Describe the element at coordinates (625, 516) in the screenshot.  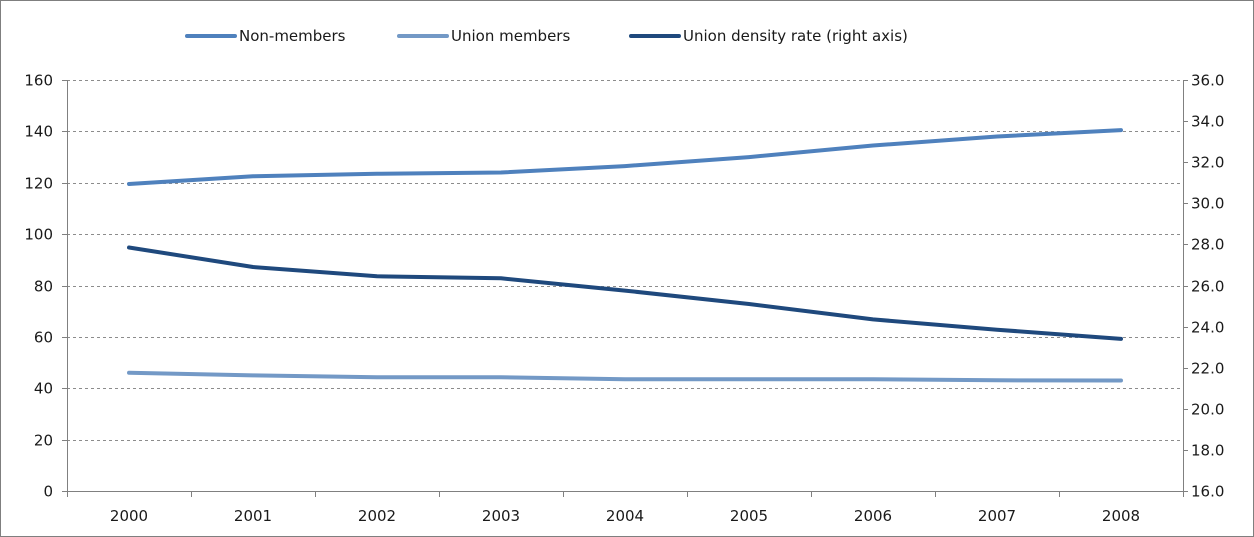
I see `x-axis-tick-label: 2004` at that location.